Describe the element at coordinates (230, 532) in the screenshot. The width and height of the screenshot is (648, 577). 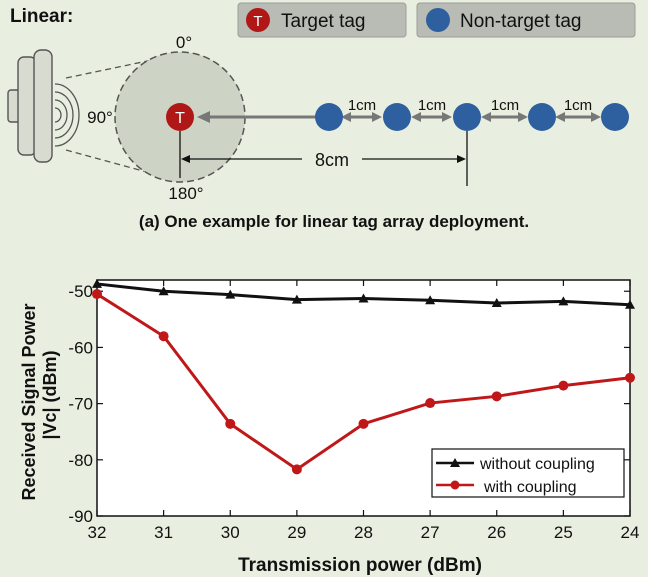
I see `x-tick-label: 30` at that location.